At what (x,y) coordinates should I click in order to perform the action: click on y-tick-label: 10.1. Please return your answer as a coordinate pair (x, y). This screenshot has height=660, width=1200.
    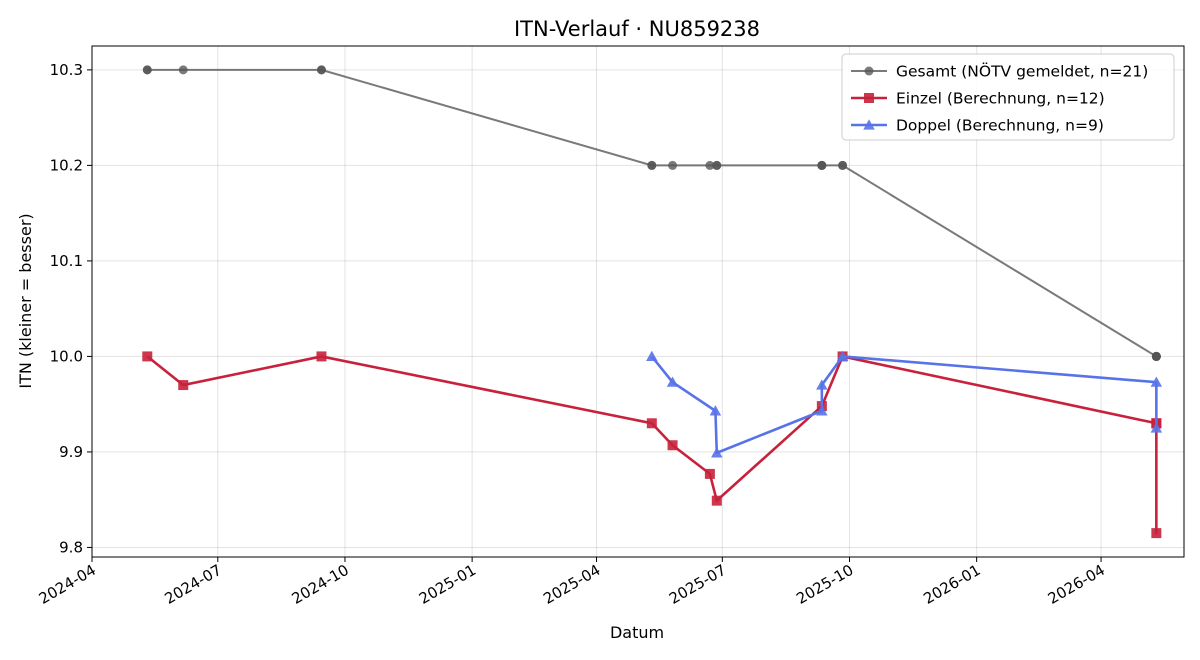
    Looking at the image, I should click on (66, 261).